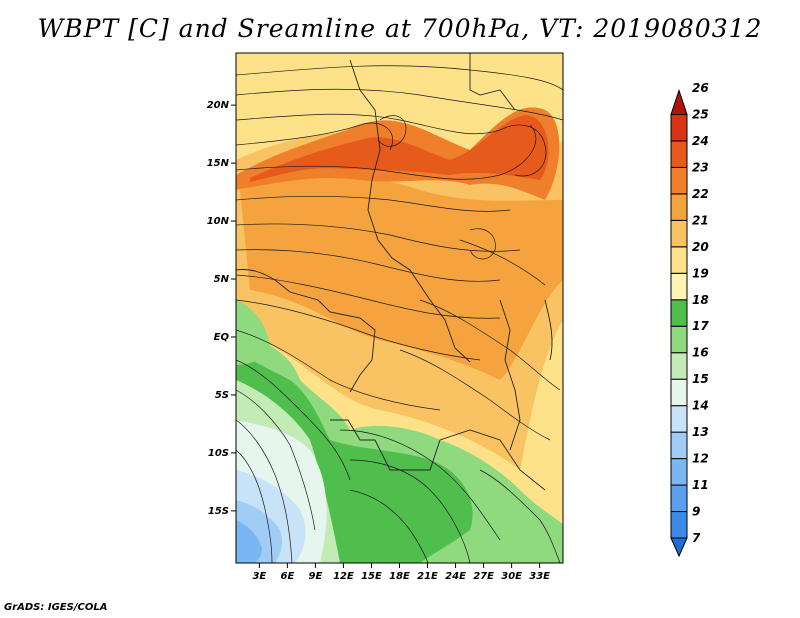  What do you see at coordinates (427, 576) in the screenshot?
I see `lon-tick-label: 21E` at bounding box center [427, 576].